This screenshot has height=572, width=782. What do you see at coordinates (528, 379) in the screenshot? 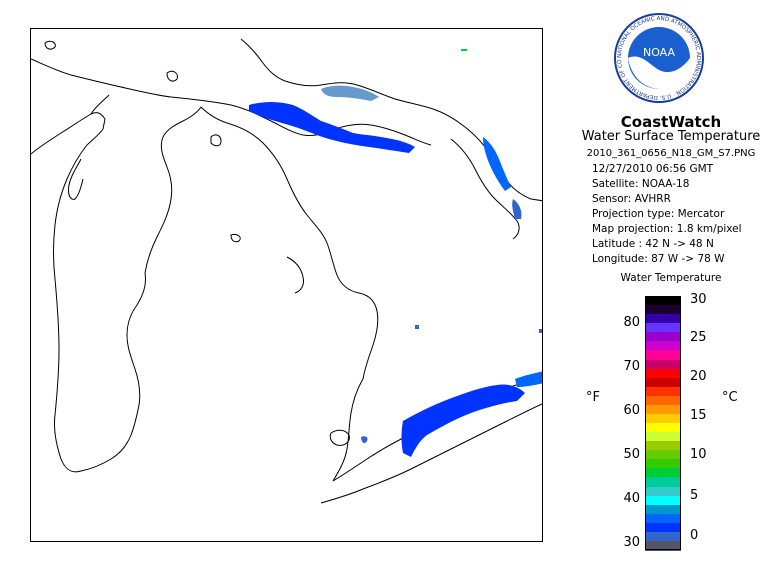
I see `sst-lake-erie-east` at bounding box center [528, 379].